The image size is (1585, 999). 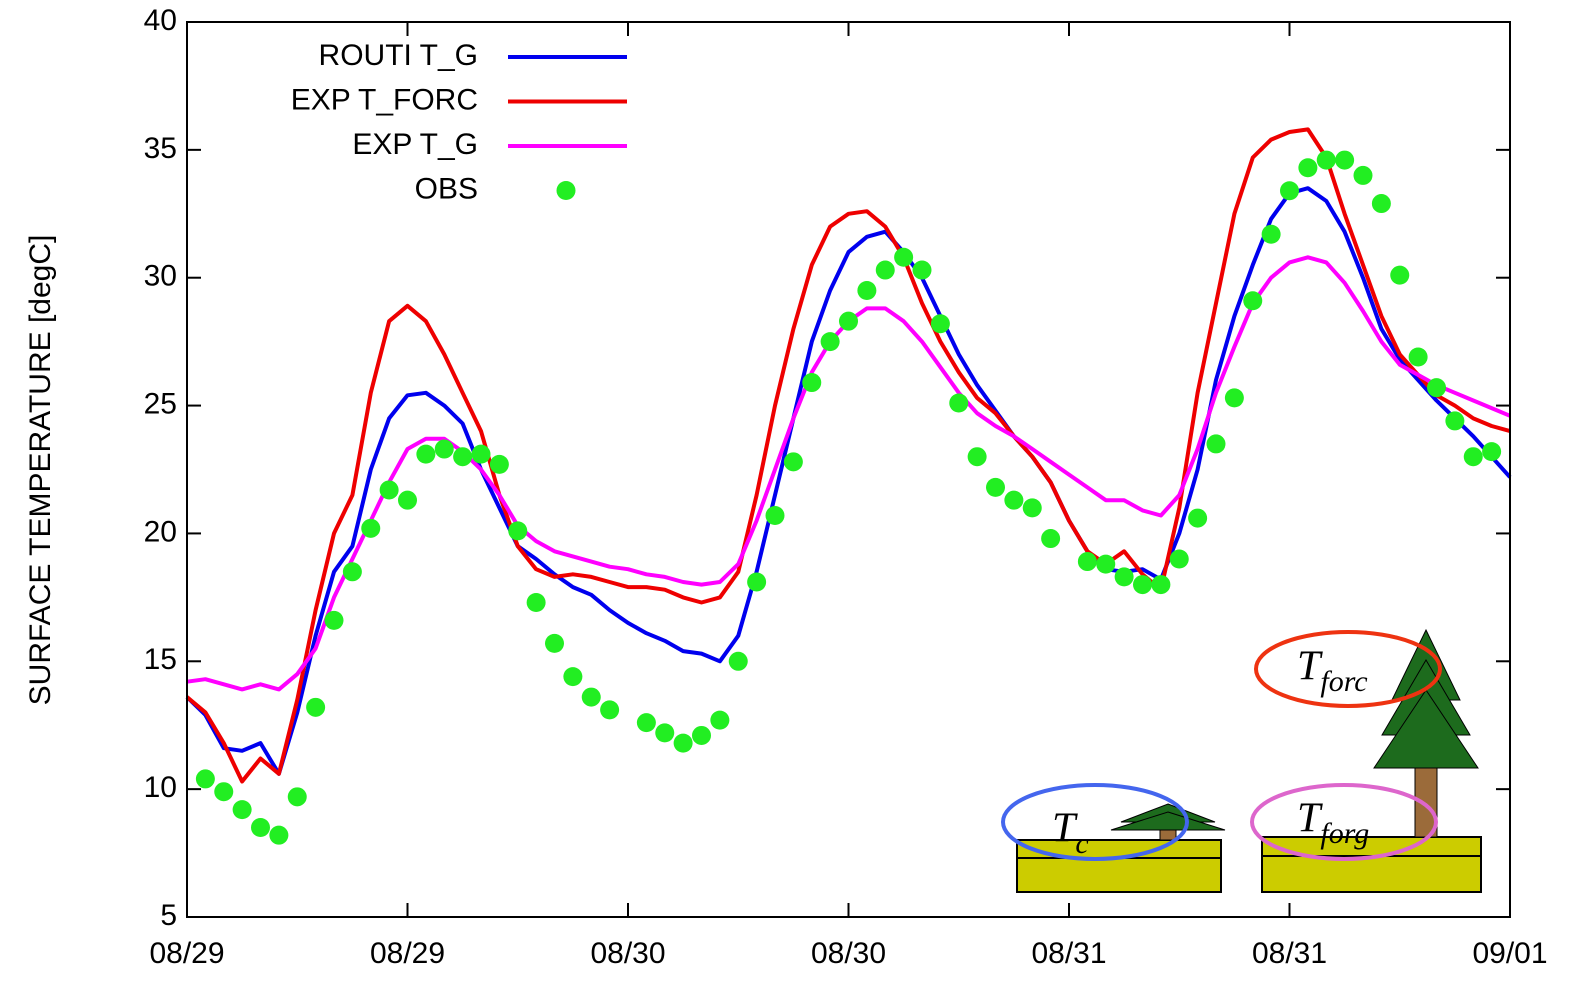 I want to click on annotation-subscript: c, so click(x=1081, y=843).